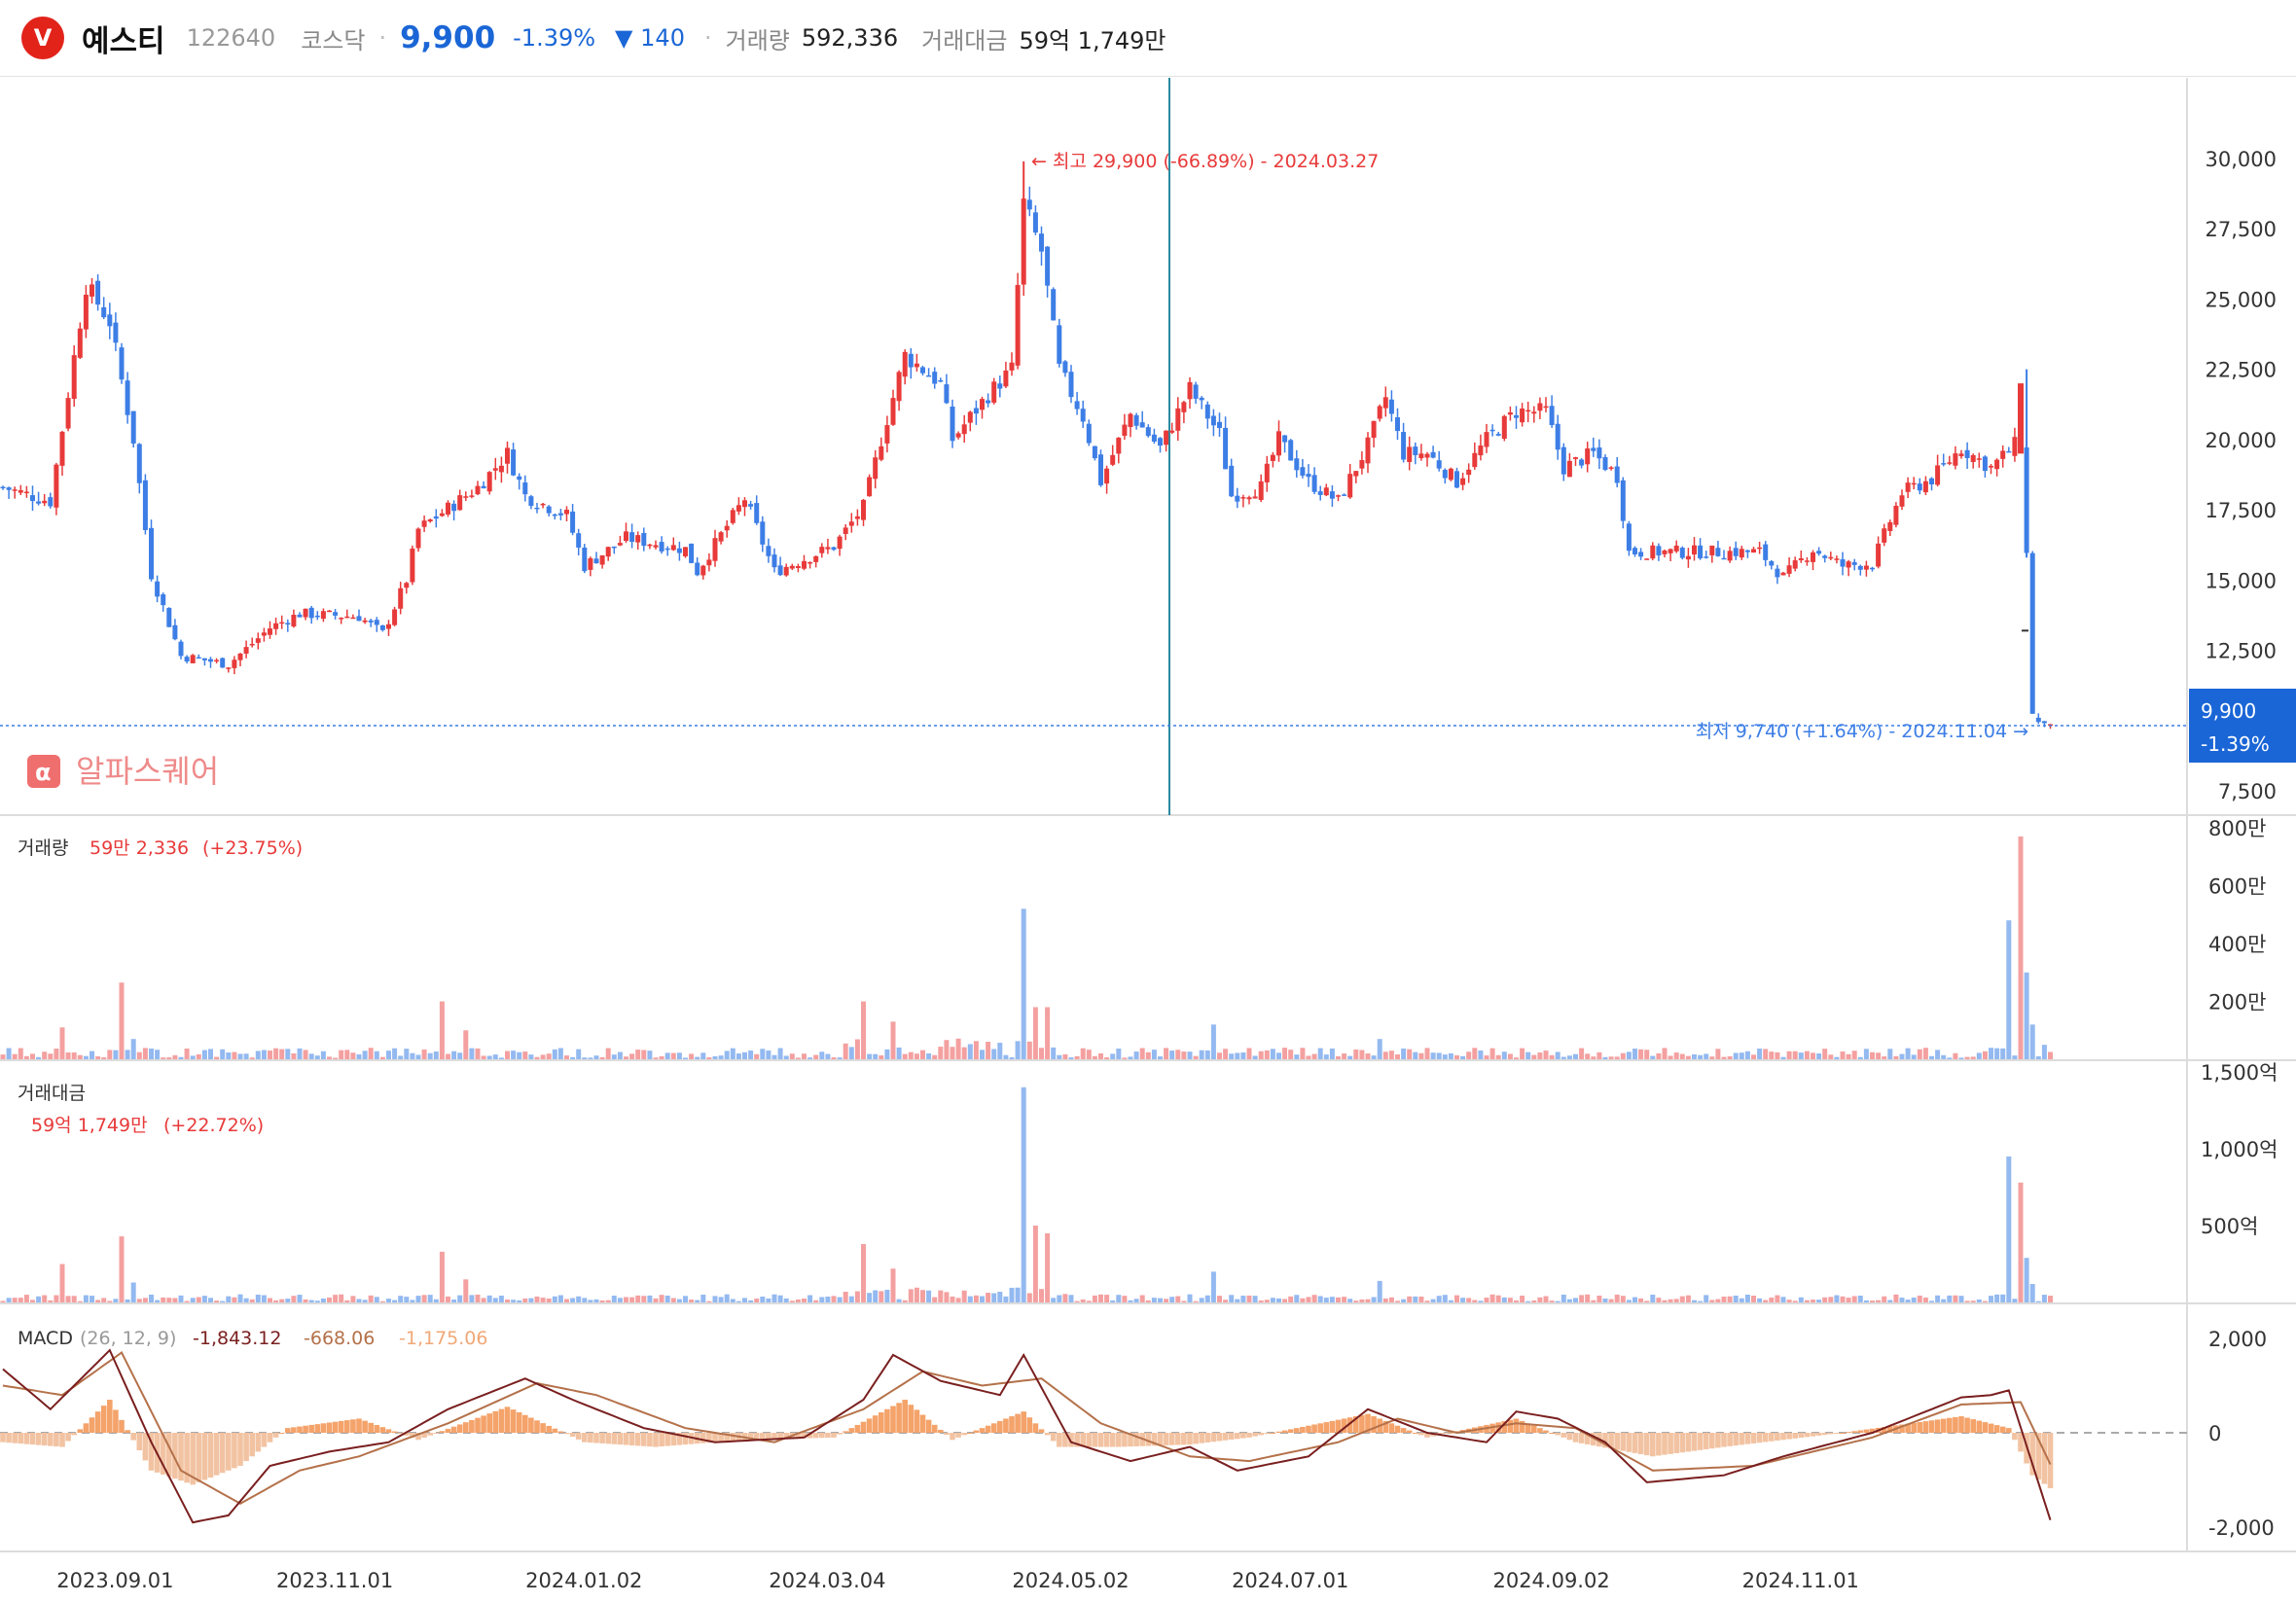  What do you see at coordinates (2237, 1340) in the screenshot?
I see `macd-tick-label: 2,000` at bounding box center [2237, 1340].